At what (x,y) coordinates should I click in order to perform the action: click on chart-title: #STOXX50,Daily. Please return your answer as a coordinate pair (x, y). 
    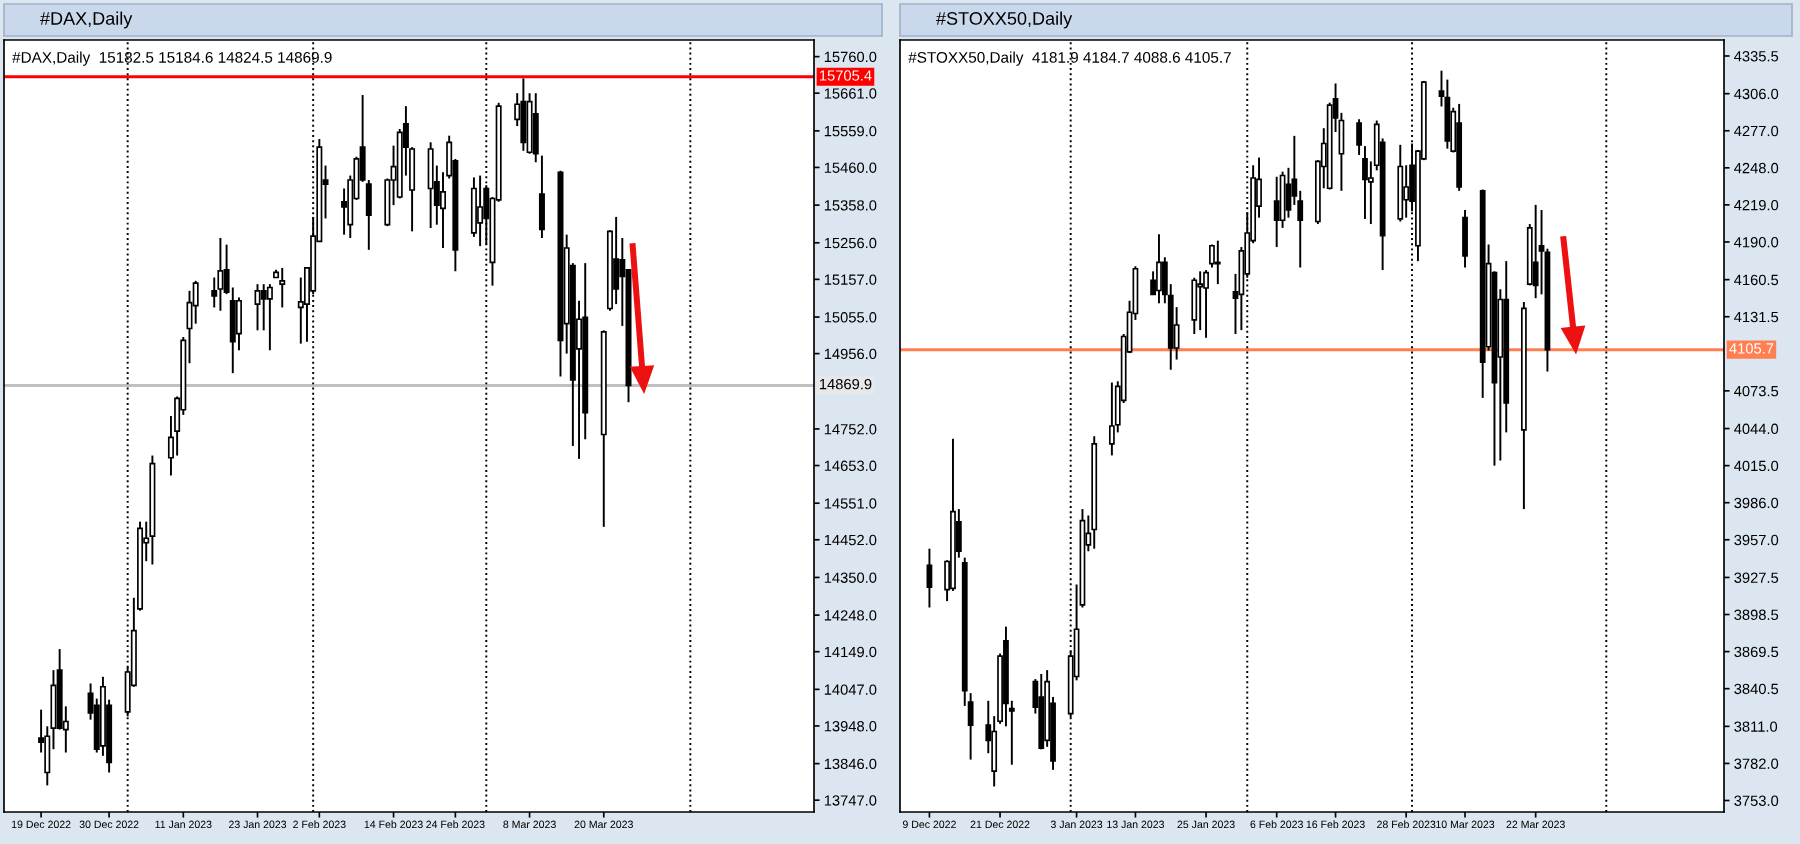
    Looking at the image, I should click on (1004, 20).